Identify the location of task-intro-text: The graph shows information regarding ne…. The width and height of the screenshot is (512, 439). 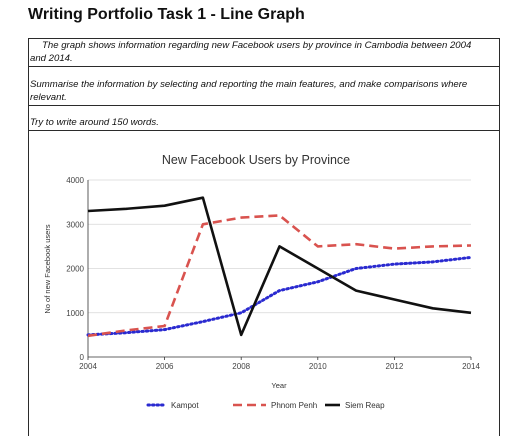
(251, 52).